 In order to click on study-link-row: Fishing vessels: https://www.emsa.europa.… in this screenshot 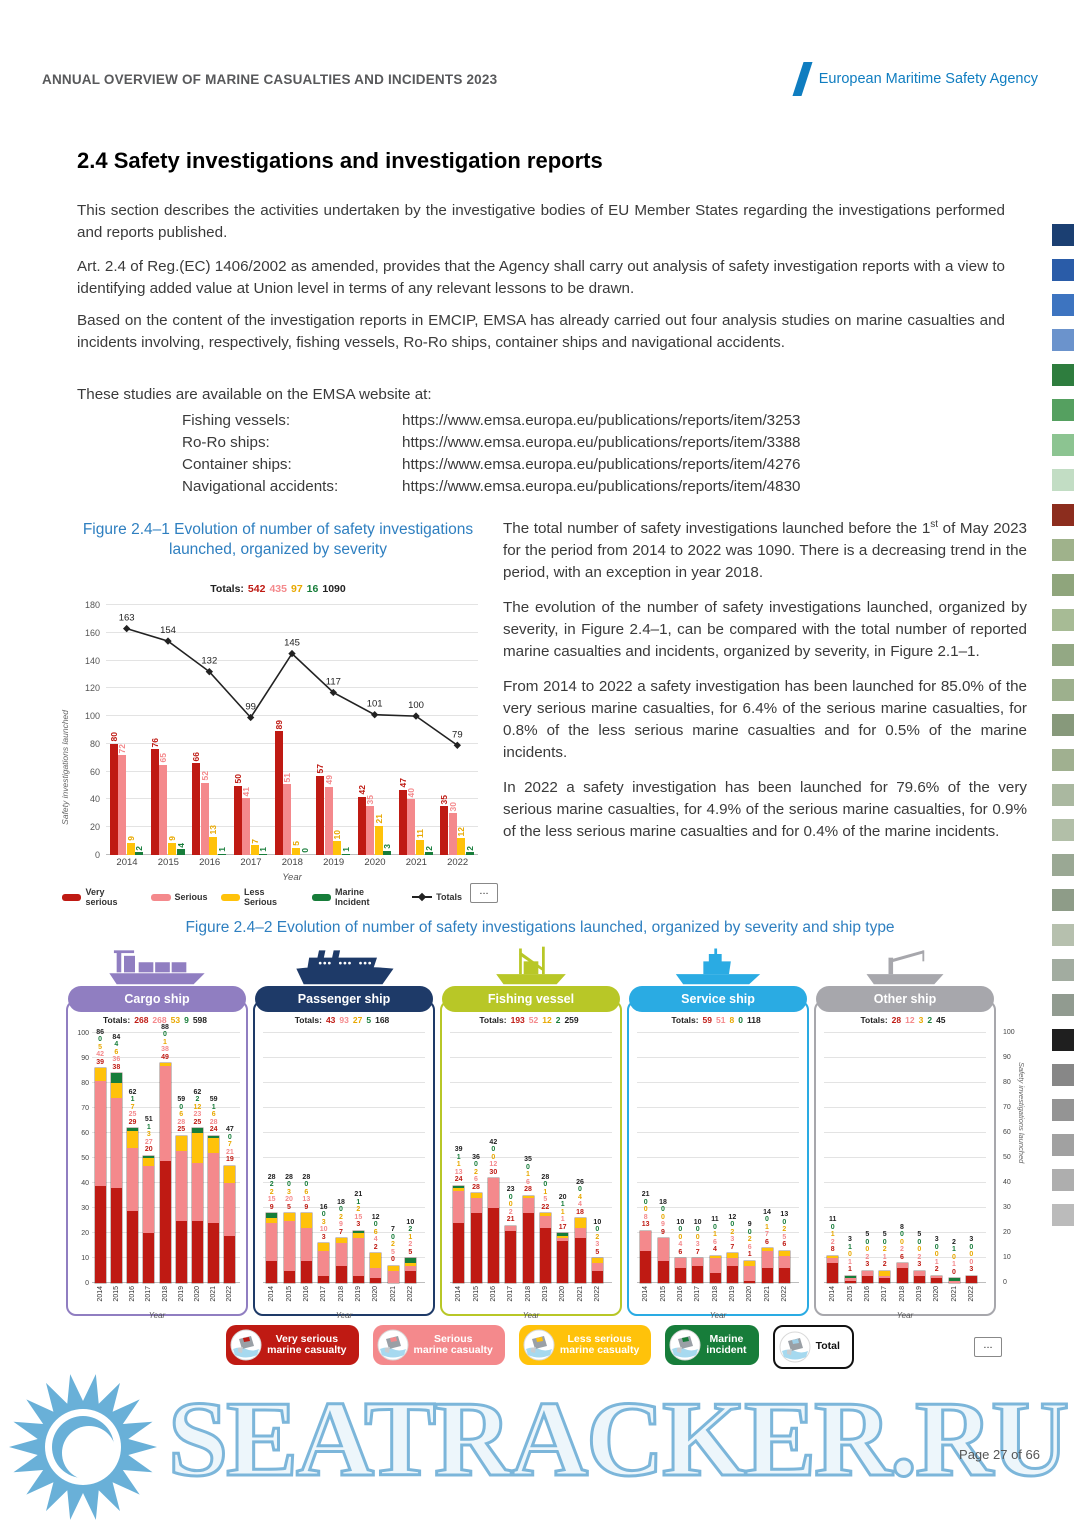, I will do `click(541, 421)`.